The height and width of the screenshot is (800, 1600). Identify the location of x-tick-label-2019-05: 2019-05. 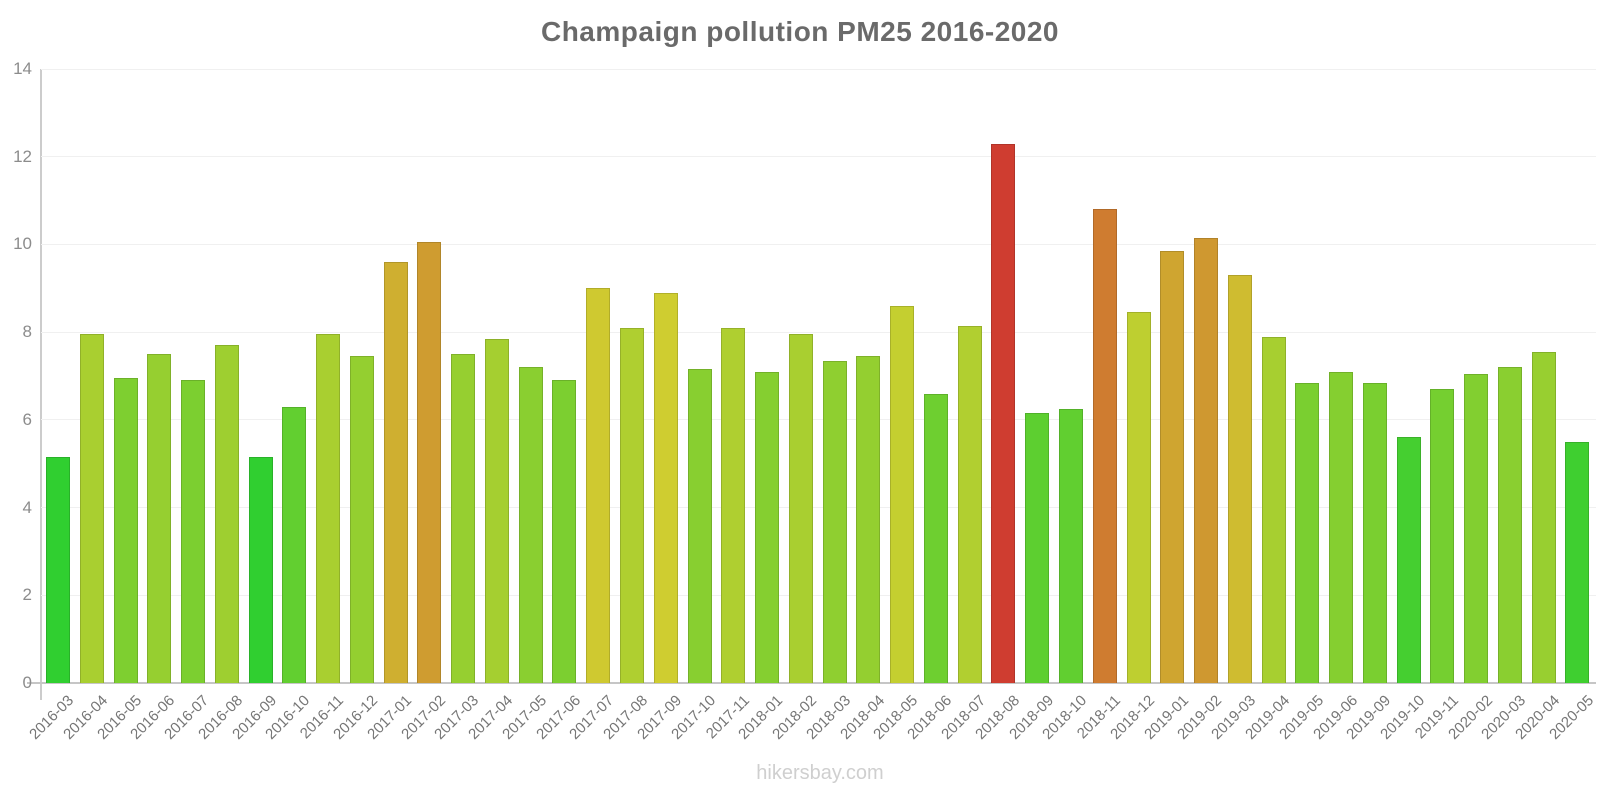
(1301, 717).